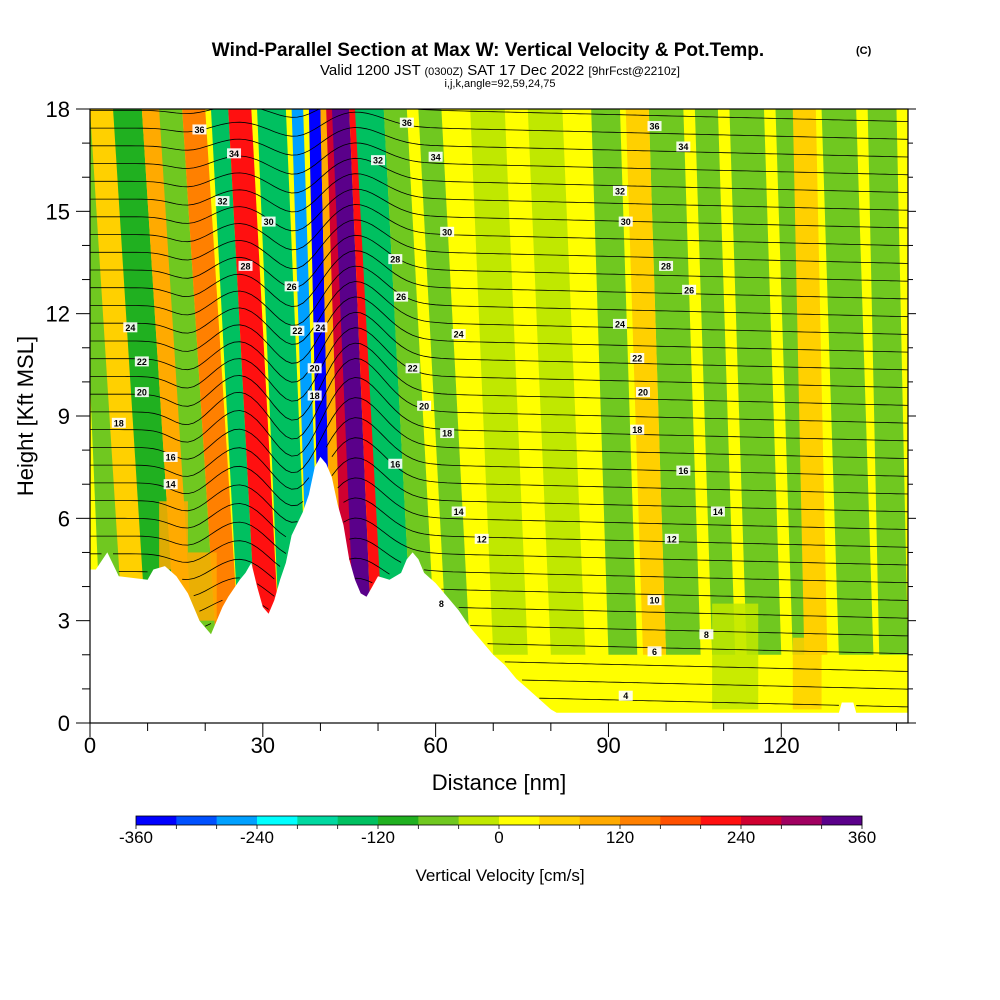  I want to click on y-tick-label: 15, so click(58, 211).